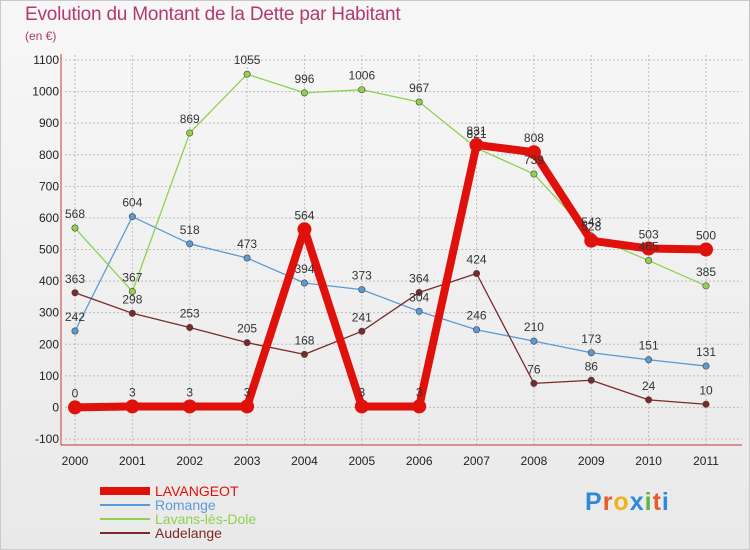 This screenshot has height=550, width=750. What do you see at coordinates (75, 393) in the screenshot?
I see `data-label: 0` at bounding box center [75, 393].